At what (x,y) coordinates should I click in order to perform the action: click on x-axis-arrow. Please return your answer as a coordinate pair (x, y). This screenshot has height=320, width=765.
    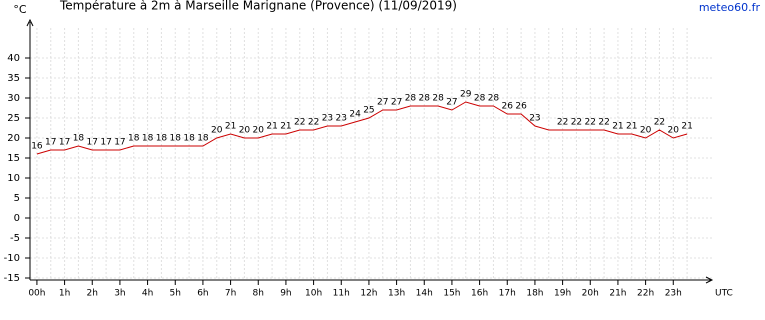
    Looking at the image, I should click on (709, 280).